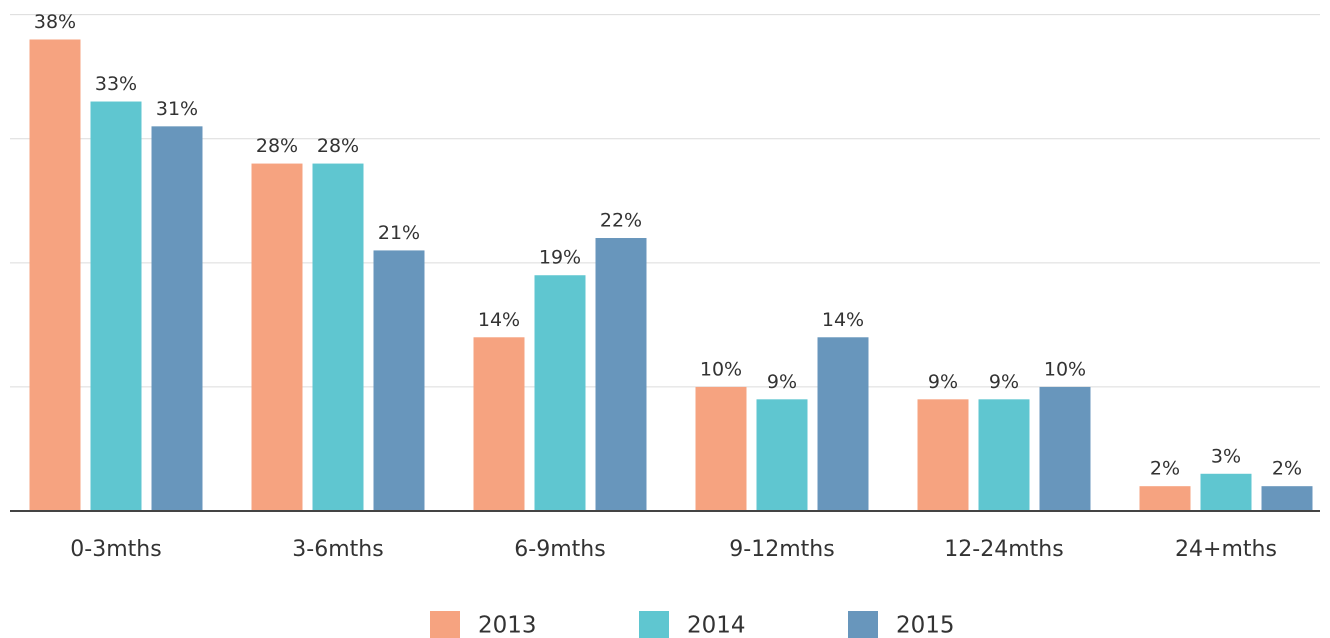  I want to click on x-tick-label: 3-6mths, so click(337, 549).